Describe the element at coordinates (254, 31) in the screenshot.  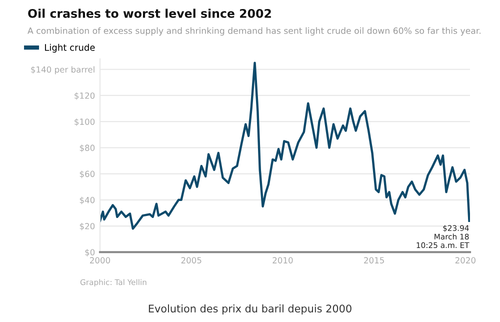
I see `chart-subtitle: A combination of excess supply and shrinking demand has sent light crude oil down 60% so far this year.` at that location.